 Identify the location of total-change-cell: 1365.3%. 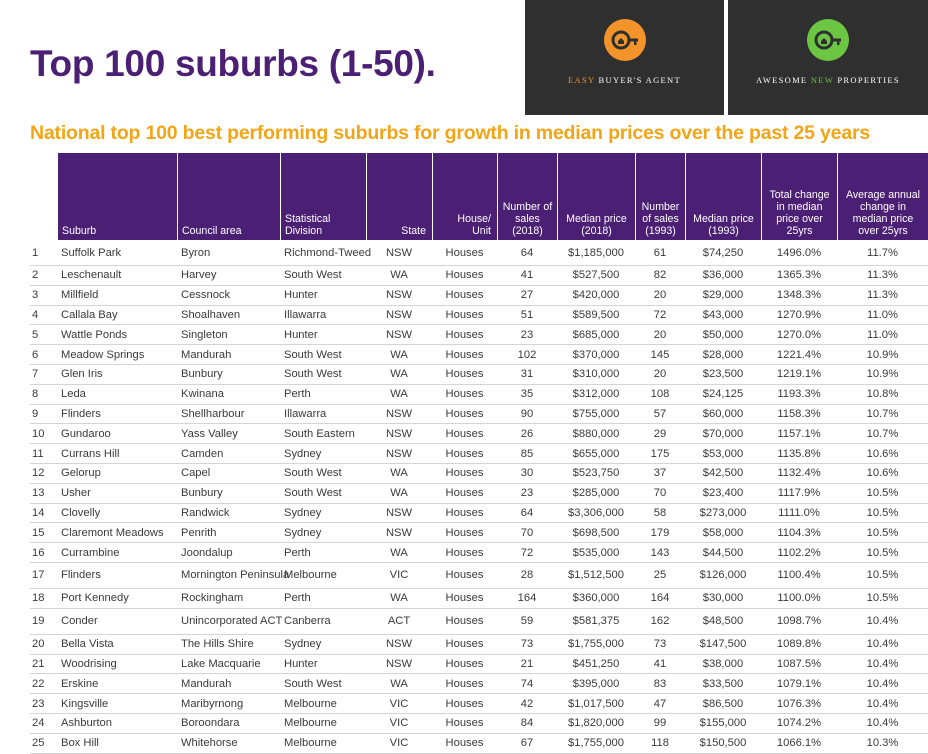
(799, 276).